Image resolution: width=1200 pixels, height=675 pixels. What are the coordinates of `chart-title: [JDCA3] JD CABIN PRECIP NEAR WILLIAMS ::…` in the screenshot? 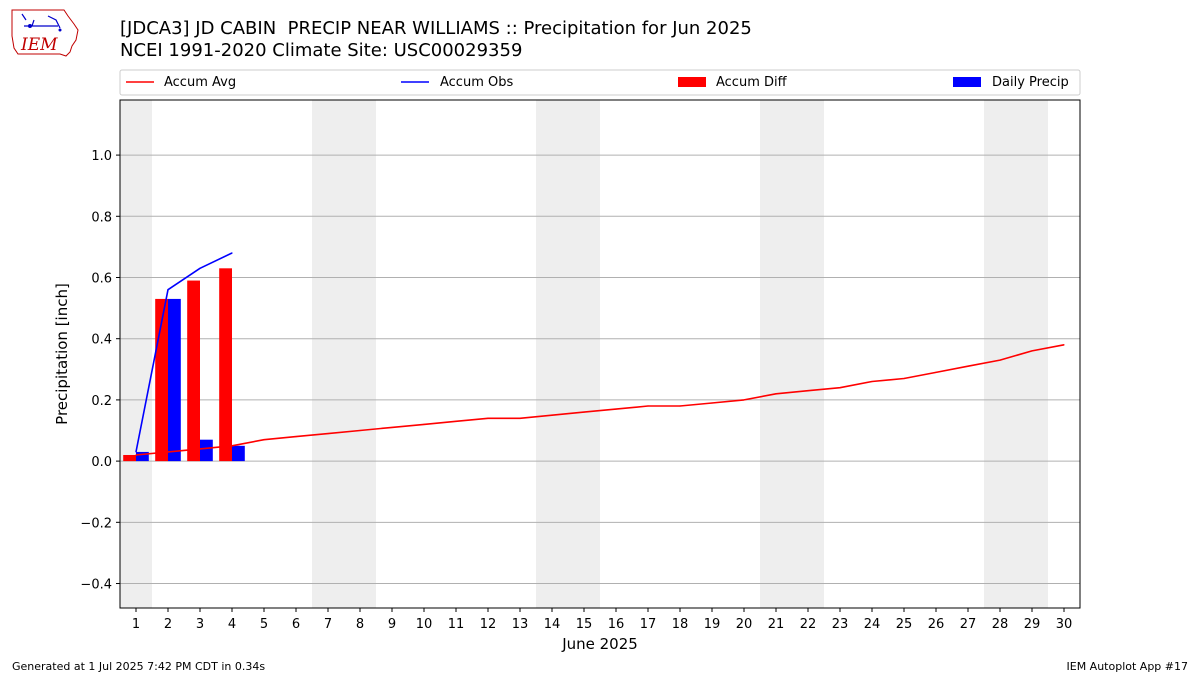 It's located at (436, 28).